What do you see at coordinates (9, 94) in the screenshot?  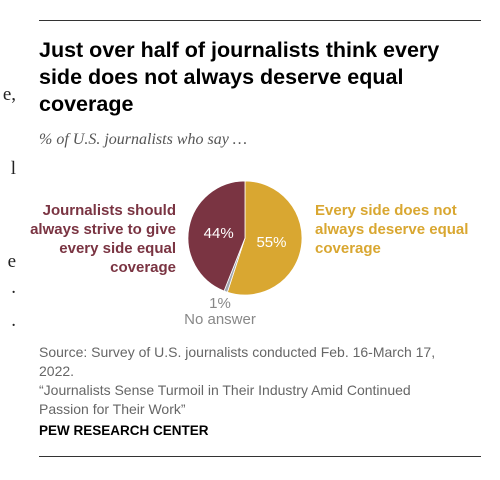 I see `page-edge-fragment: e,` at bounding box center [9, 94].